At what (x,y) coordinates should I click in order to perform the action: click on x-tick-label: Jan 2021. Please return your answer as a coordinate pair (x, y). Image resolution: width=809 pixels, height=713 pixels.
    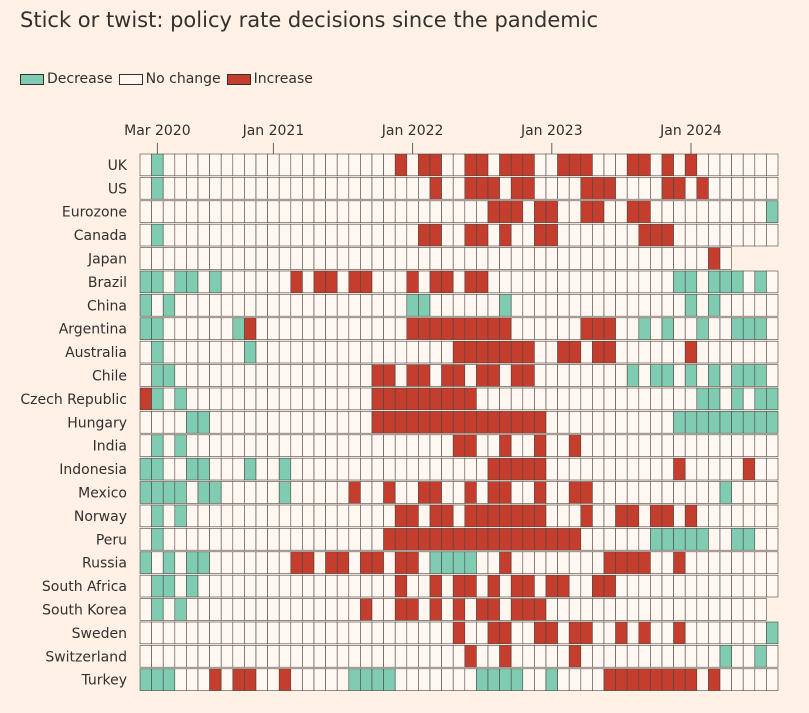
    Looking at the image, I should click on (273, 131).